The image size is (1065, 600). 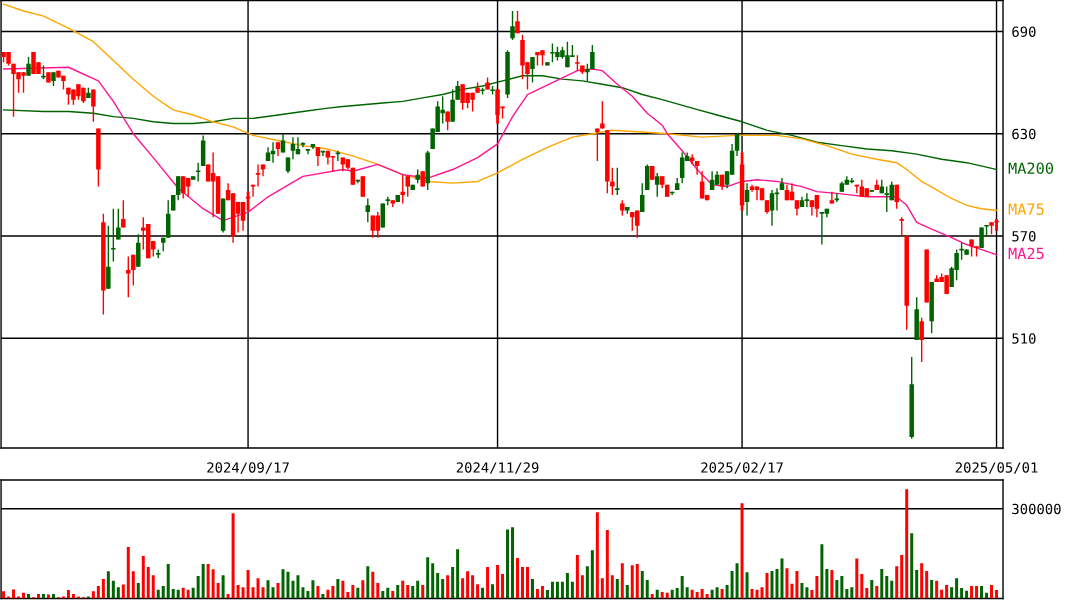 What do you see at coordinates (1036, 509) in the screenshot?
I see `y-tick-label: 300000` at bounding box center [1036, 509].